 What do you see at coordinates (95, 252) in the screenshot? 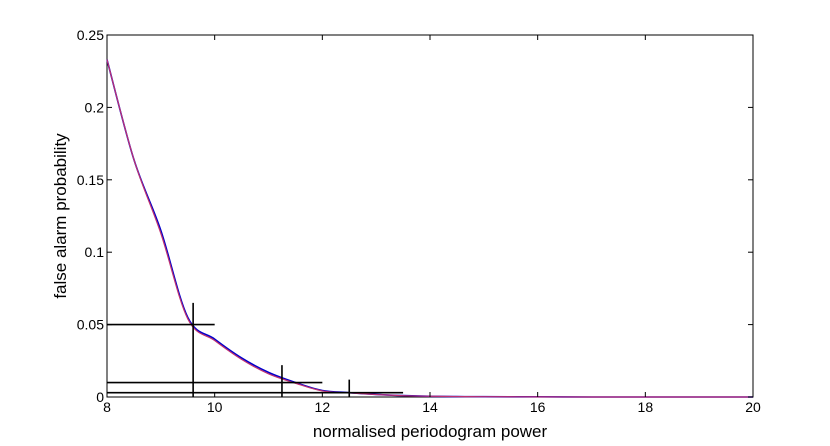
I see `y-tick-label: 0.1` at bounding box center [95, 252].